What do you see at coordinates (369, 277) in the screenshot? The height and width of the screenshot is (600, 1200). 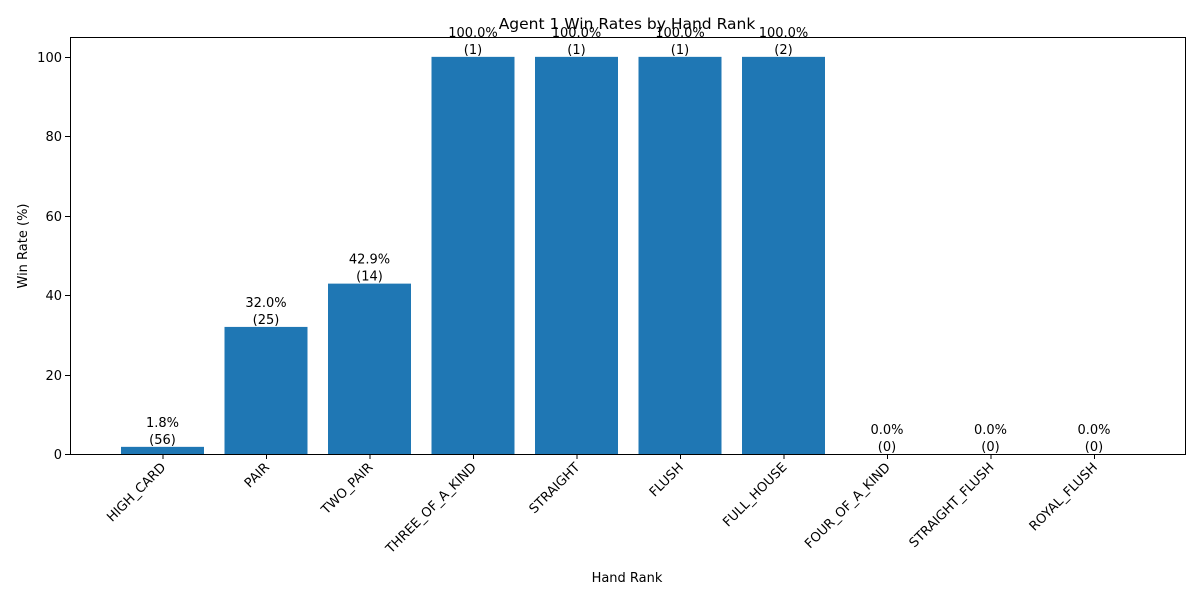 I see `count-label: (14)` at bounding box center [369, 277].